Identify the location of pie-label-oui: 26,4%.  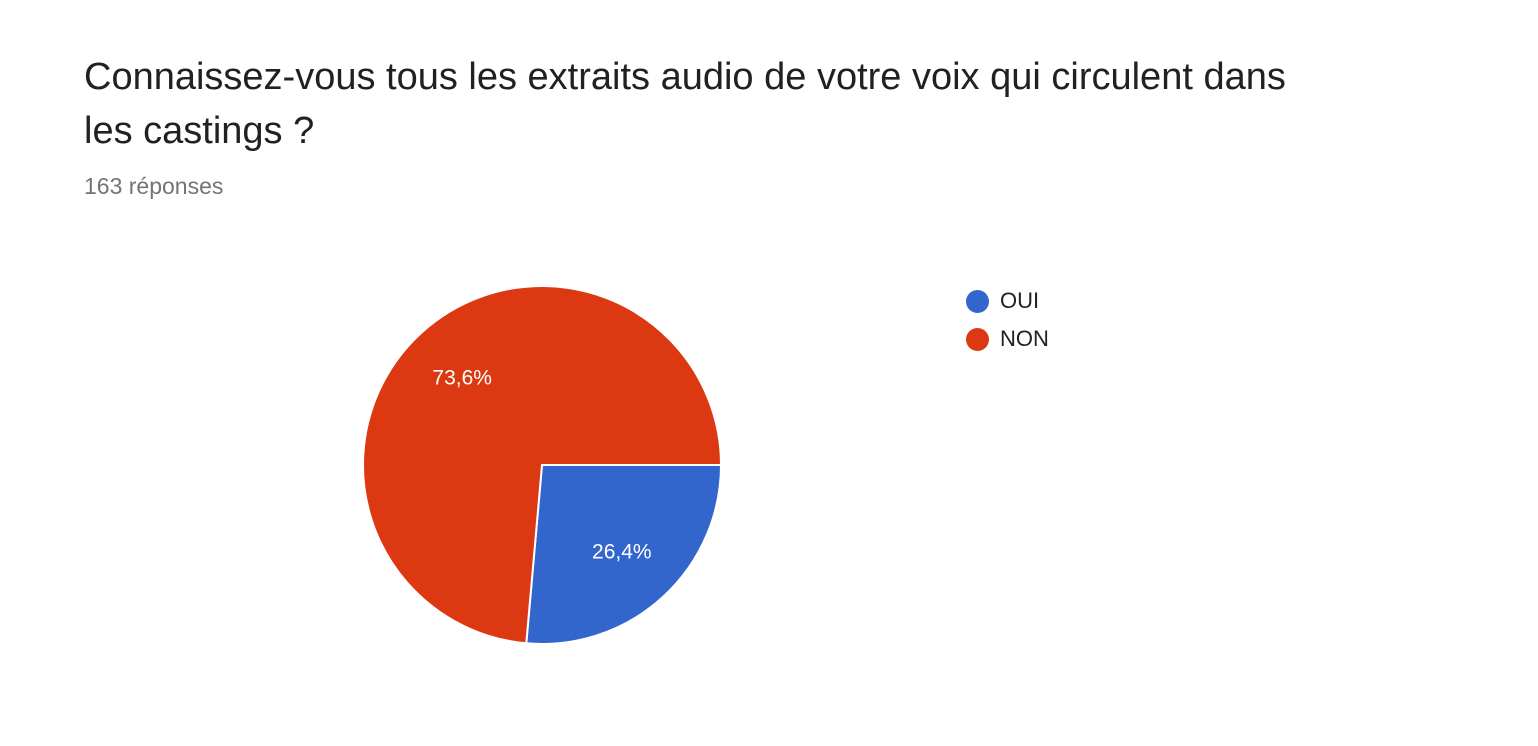
(622, 552).